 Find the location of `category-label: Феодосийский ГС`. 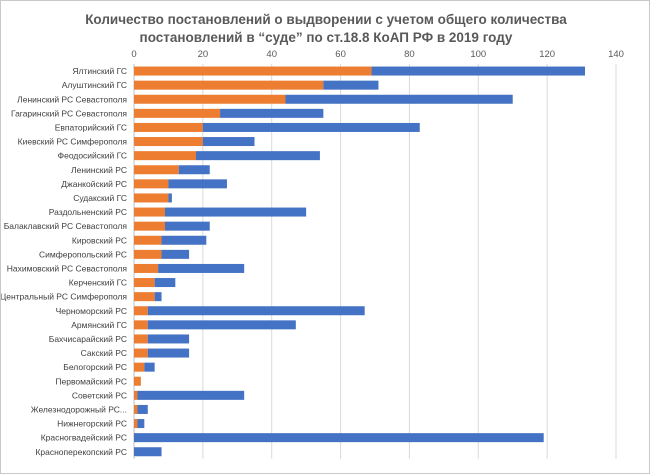

category-label: Феодосийский ГС is located at coordinates (92, 156).